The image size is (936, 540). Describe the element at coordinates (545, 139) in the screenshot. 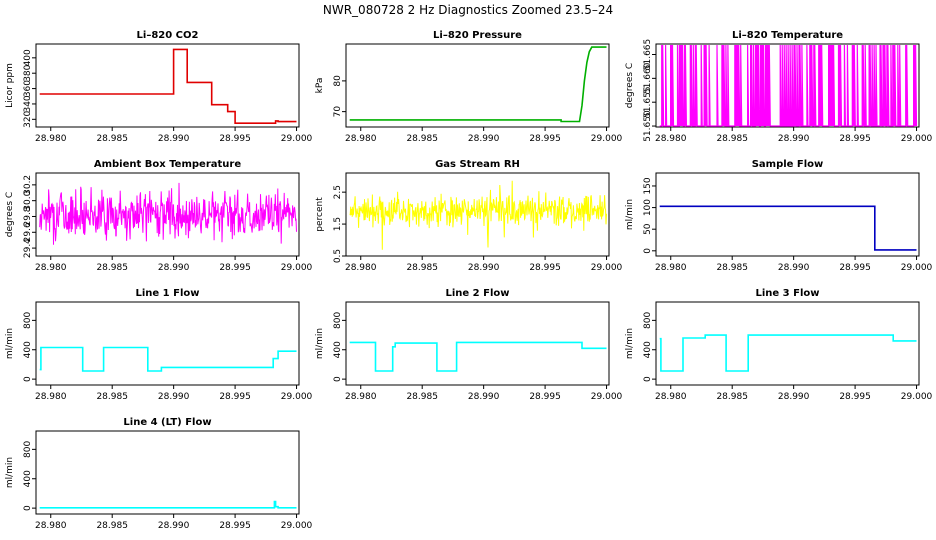

I see `x-tick-label-pressure-3: 28.995` at that location.